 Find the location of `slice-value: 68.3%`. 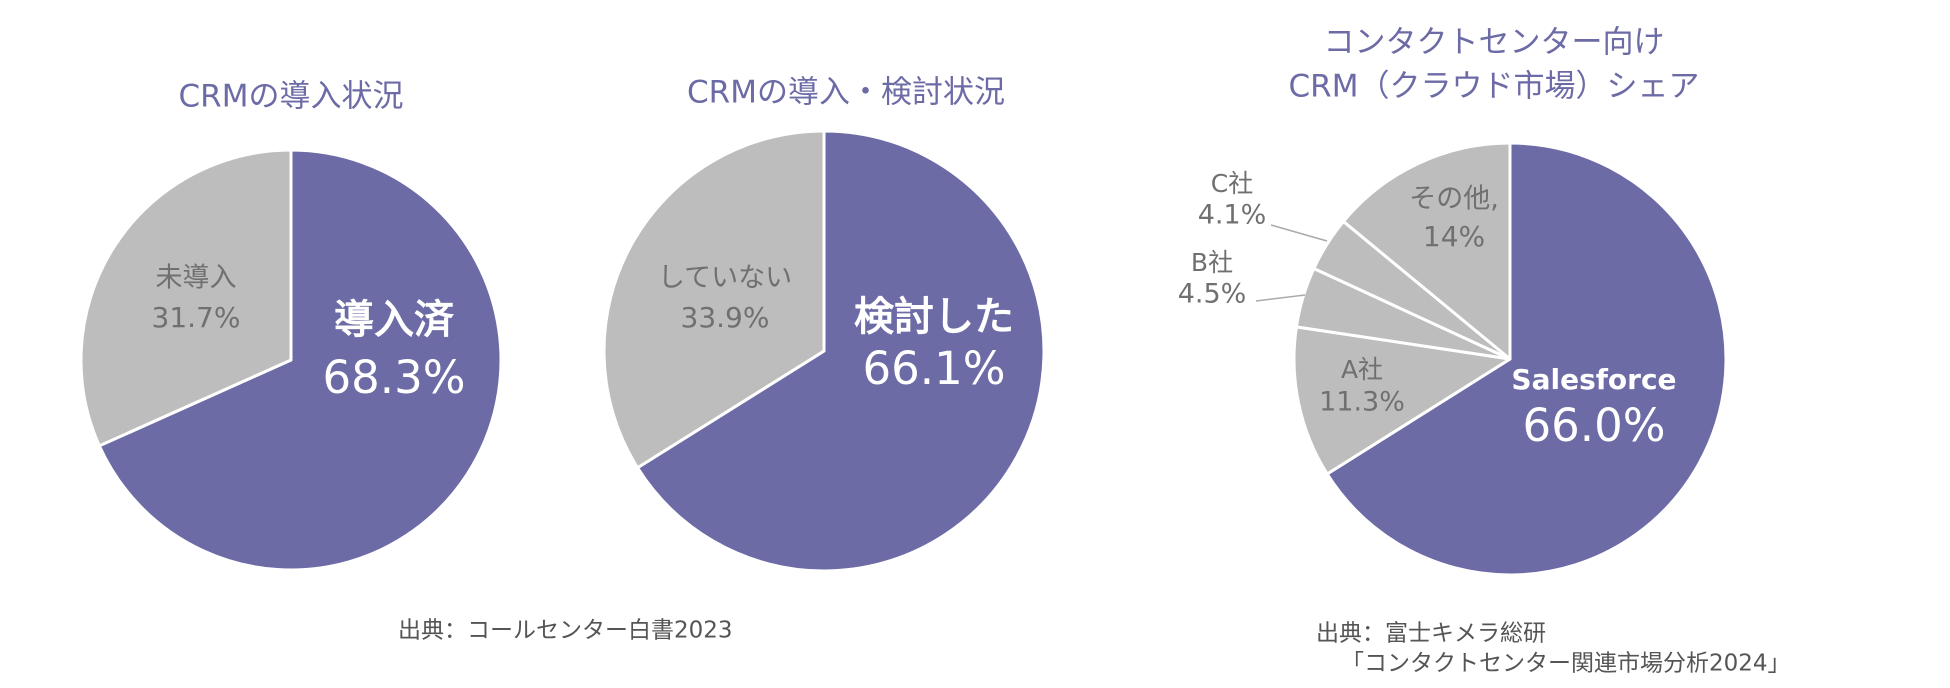

slice-value: 68.3% is located at coordinates (394, 377).